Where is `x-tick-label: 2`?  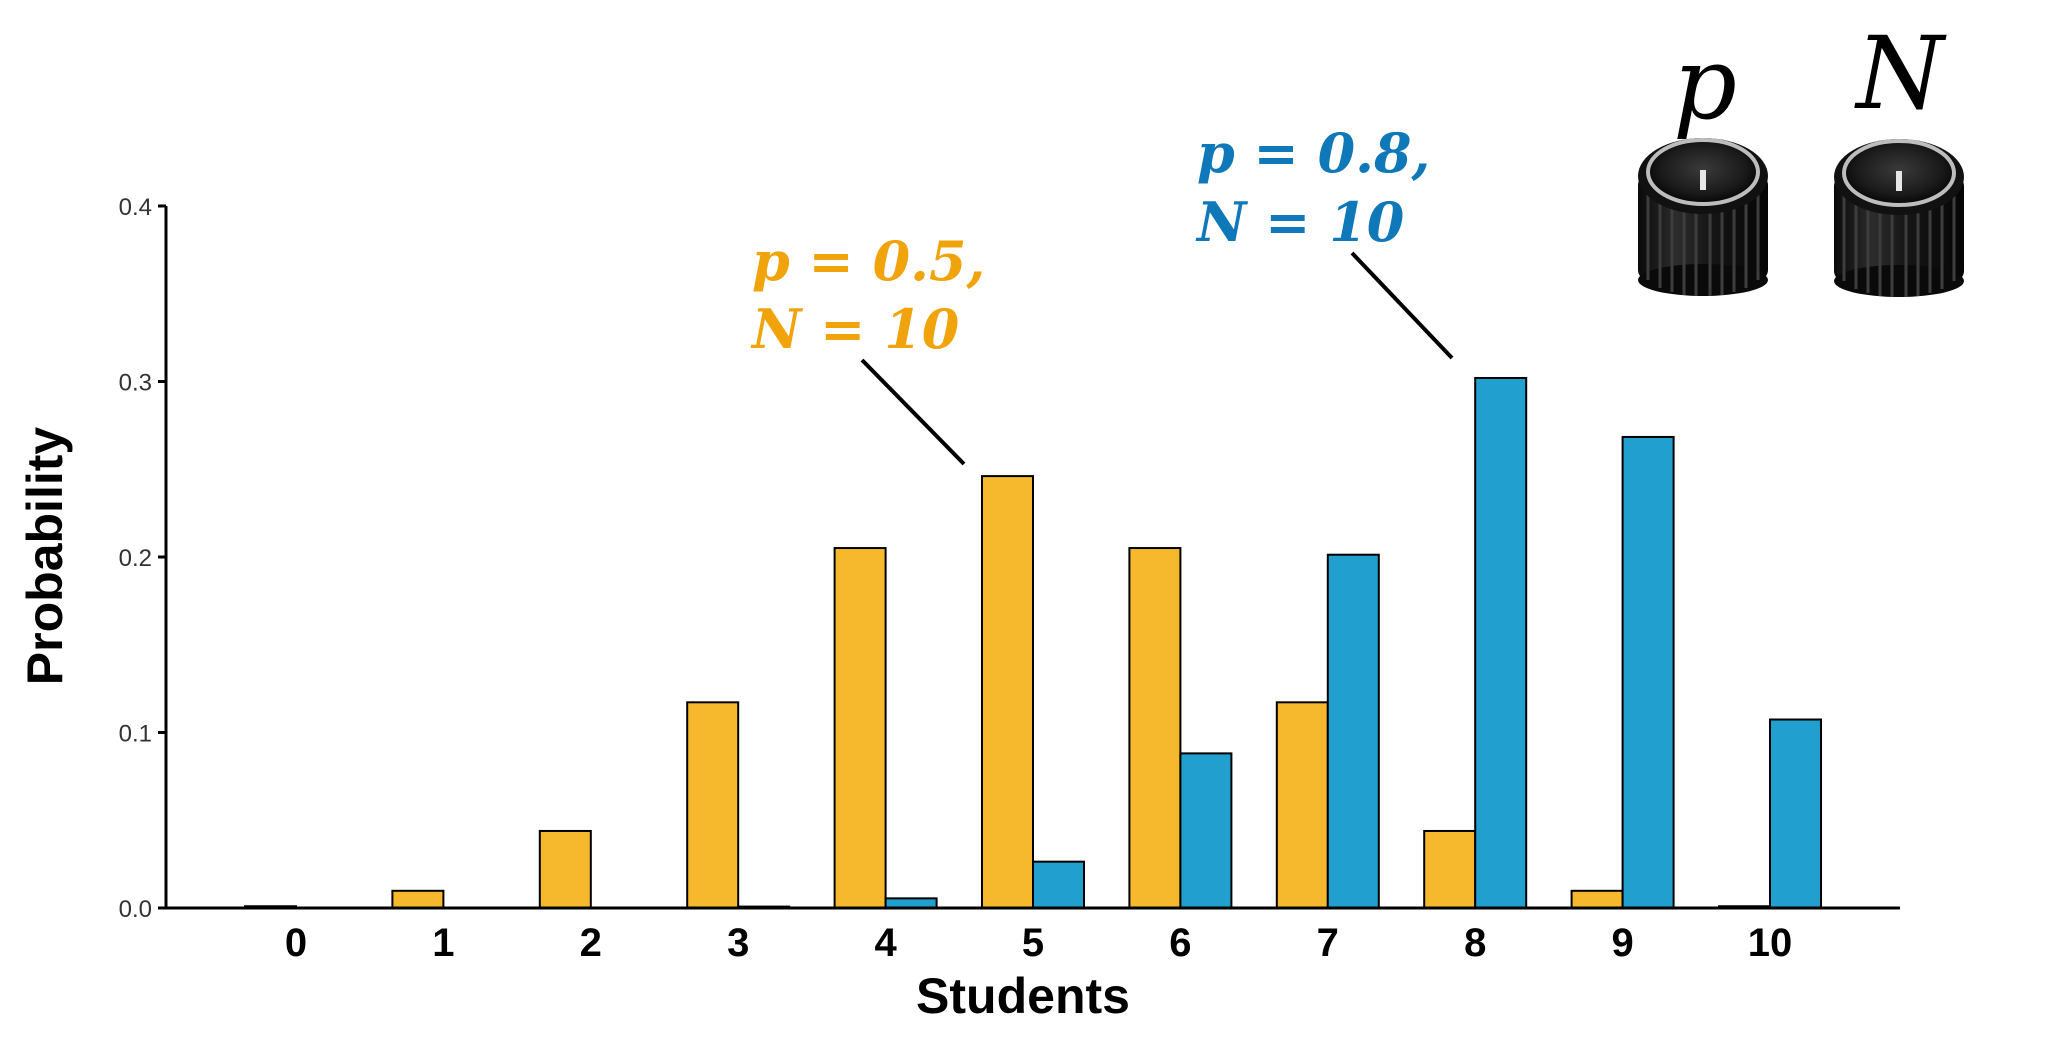
x-tick-label: 2 is located at coordinates (591, 943).